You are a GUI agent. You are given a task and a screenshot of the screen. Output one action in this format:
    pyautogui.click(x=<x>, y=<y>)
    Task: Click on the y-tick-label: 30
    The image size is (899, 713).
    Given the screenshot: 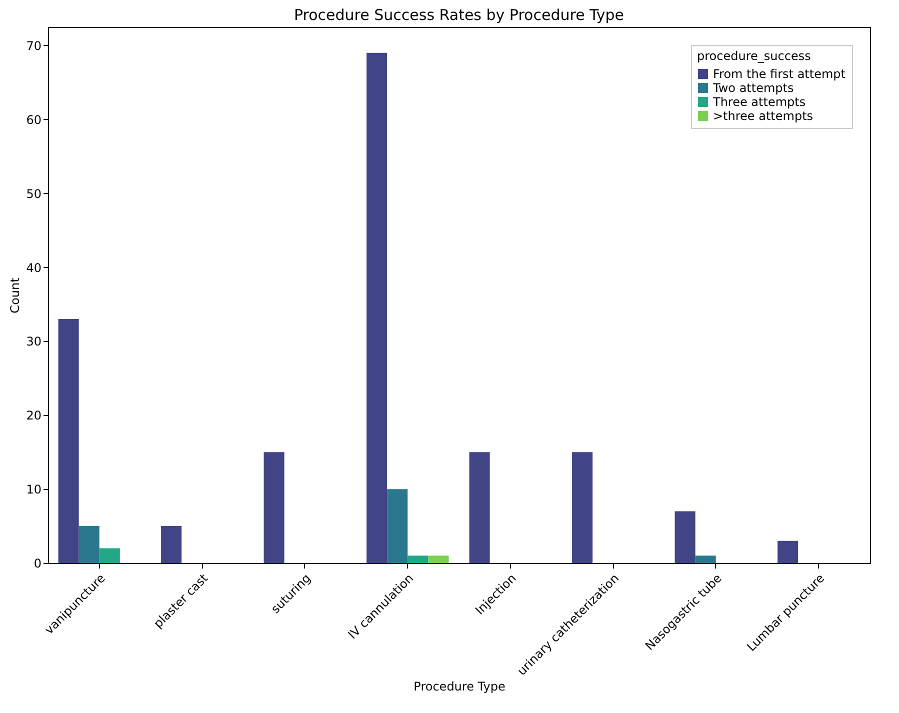 What is the action you would take?
    pyautogui.click(x=34, y=341)
    